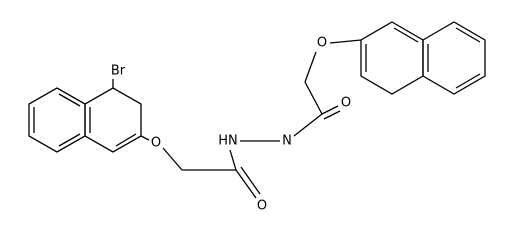 Image resolution: width=506 pixels, height=240 pixels. Describe the element at coordinates (228, 141) in the screenshot. I see `atom-label: HN` at that location.